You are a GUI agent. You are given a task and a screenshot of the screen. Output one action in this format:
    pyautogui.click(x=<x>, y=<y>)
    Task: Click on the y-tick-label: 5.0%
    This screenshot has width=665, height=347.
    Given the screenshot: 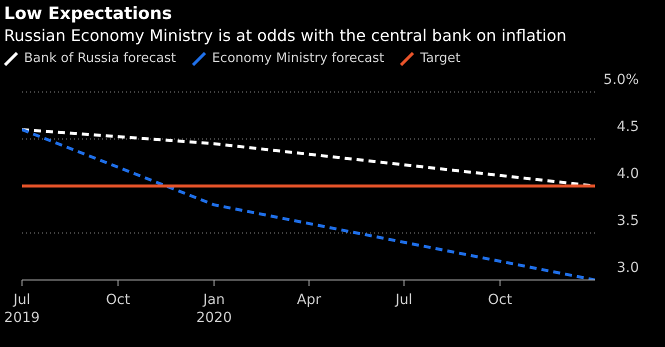 What is the action you would take?
    pyautogui.click(x=621, y=80)
    